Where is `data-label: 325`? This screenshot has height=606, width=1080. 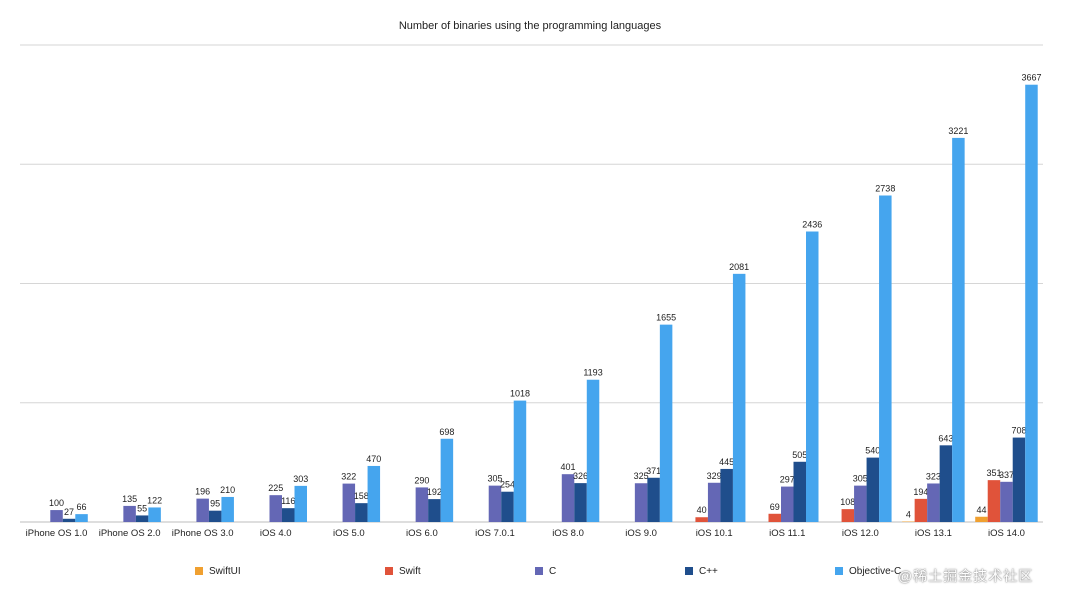 data-label: 325 is located at coordinates (641, 476).